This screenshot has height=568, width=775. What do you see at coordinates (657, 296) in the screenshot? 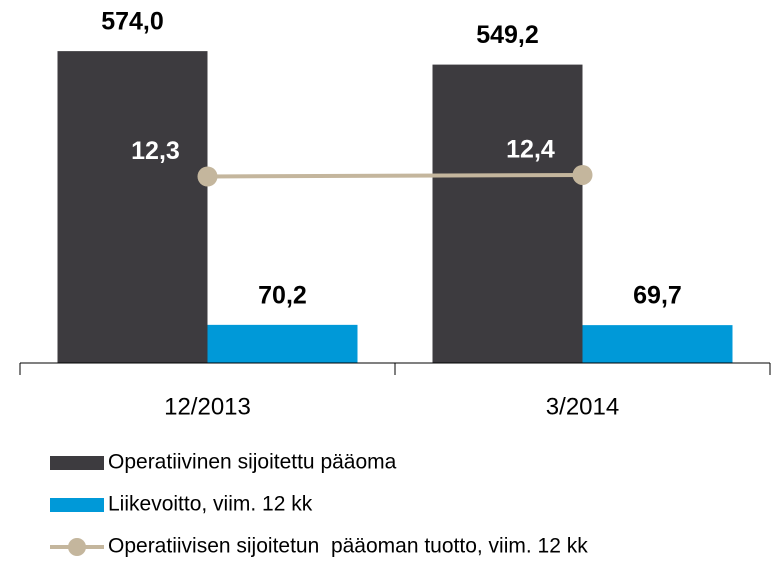
I see `bar-value-label: 69,7` at bounding box center [657, 296].